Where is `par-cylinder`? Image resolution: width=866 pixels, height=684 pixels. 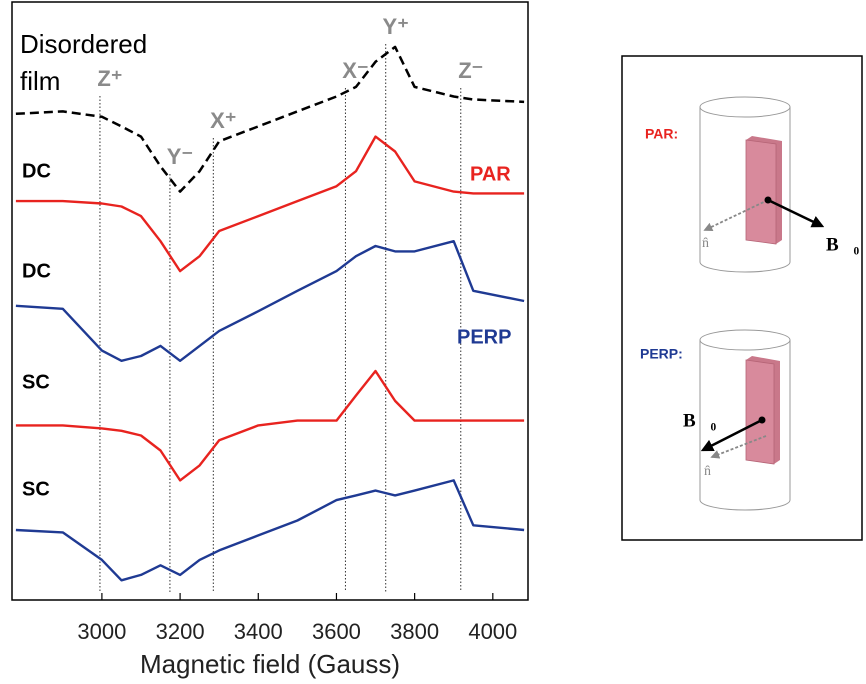
par-cylinder is located at coordinates (762, 184).